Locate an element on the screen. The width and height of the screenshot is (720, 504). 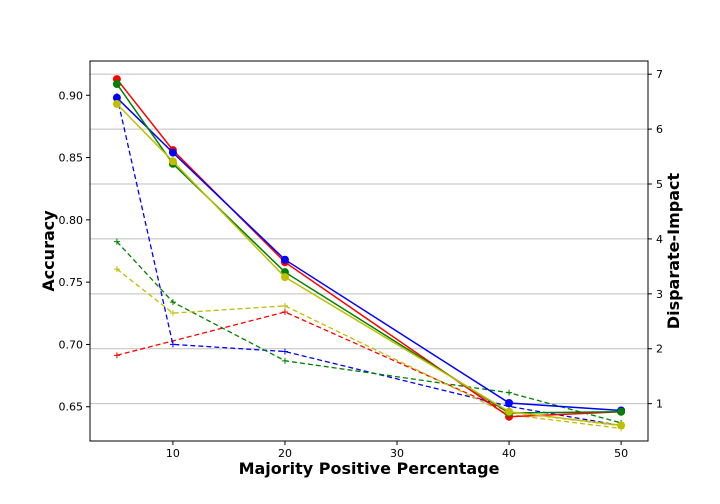
y-right-tick-label: 5 is located at coordinates (659, 184).